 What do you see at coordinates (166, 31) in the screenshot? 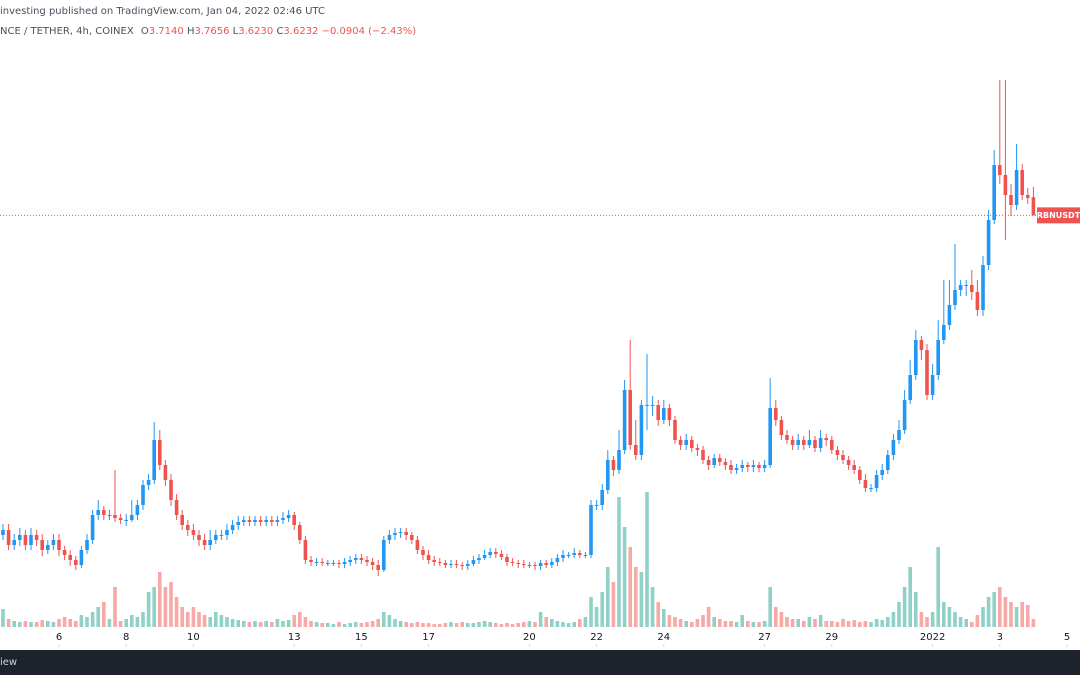
I see `open-value: 3.7140` at bounding box center [166, 31].